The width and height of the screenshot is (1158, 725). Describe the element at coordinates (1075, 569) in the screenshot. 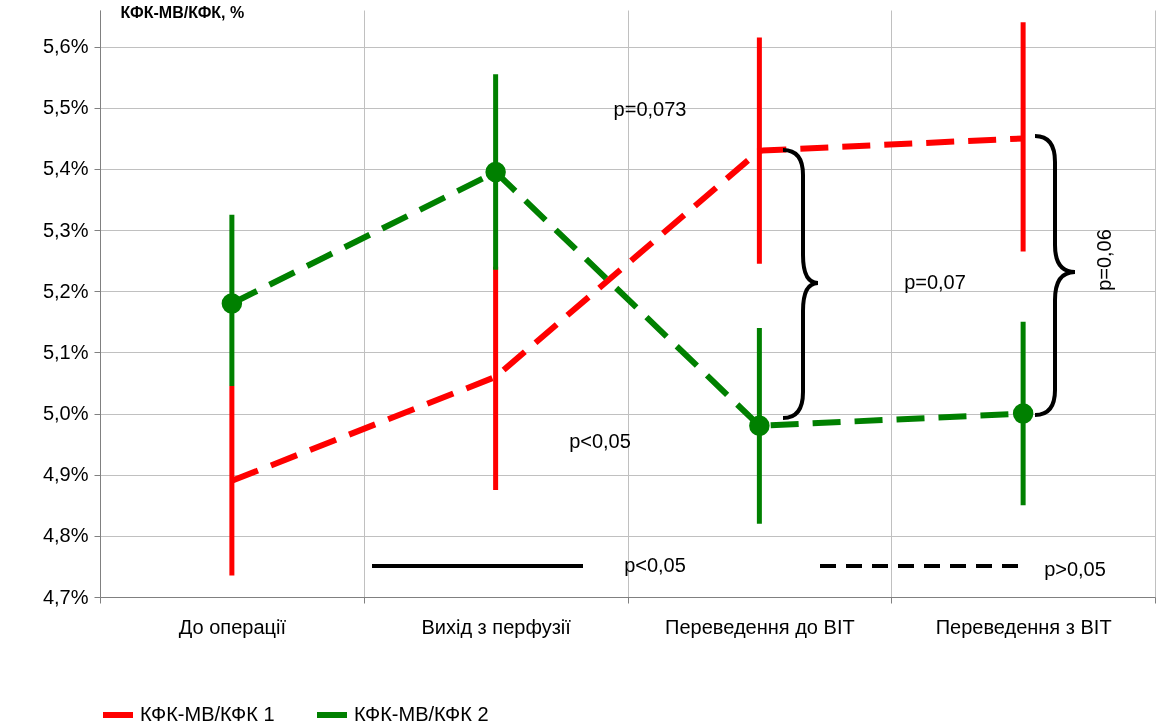

I see `annotation: p>0,05` at that location.